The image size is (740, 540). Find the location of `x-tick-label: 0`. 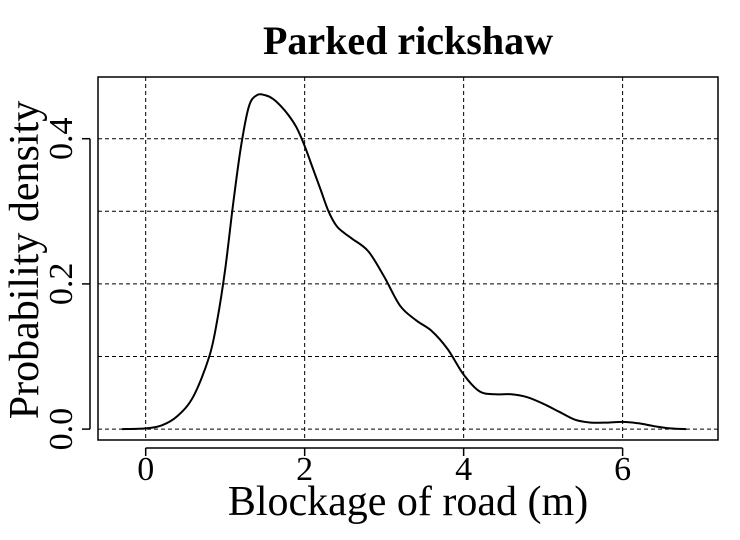

x-tick-label: 0 is located at coordinates (145, 469).